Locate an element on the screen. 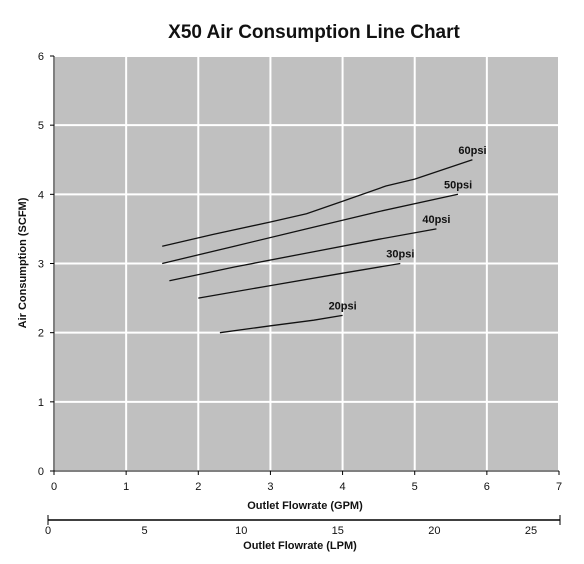  series-label-30psi: 30psi is located at coordinates (400, 255).